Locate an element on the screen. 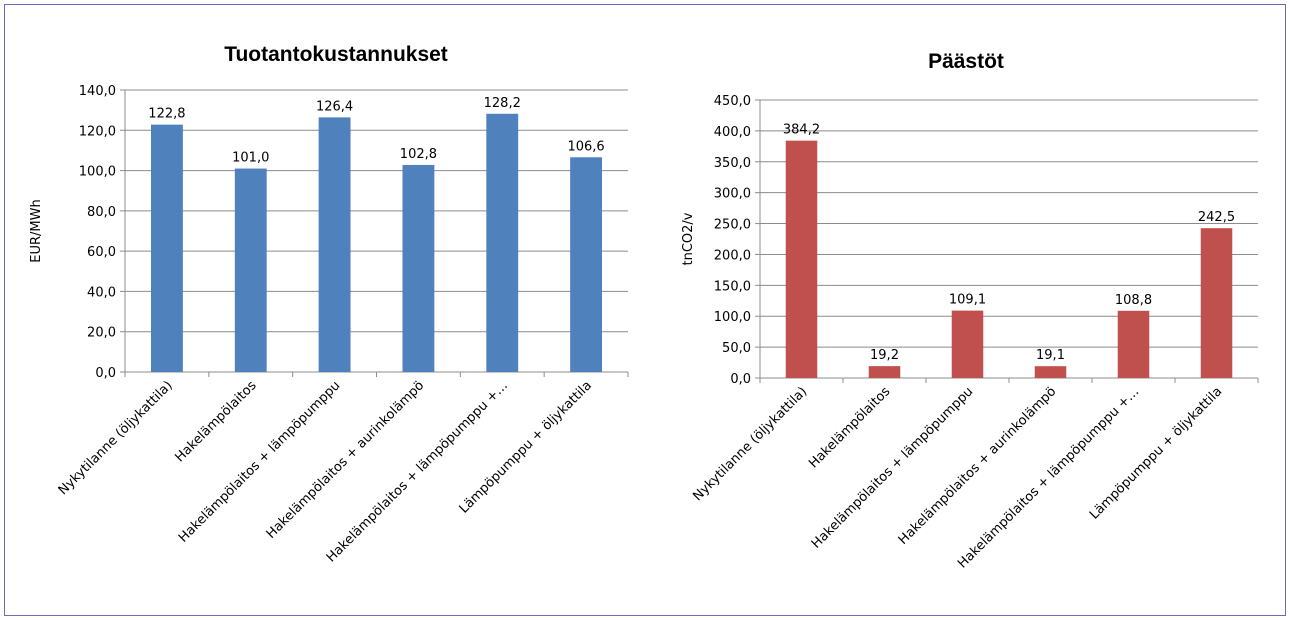 The image size is (1290, 620). y-tick-label: 250,0 is located at coordinates (732, 225).